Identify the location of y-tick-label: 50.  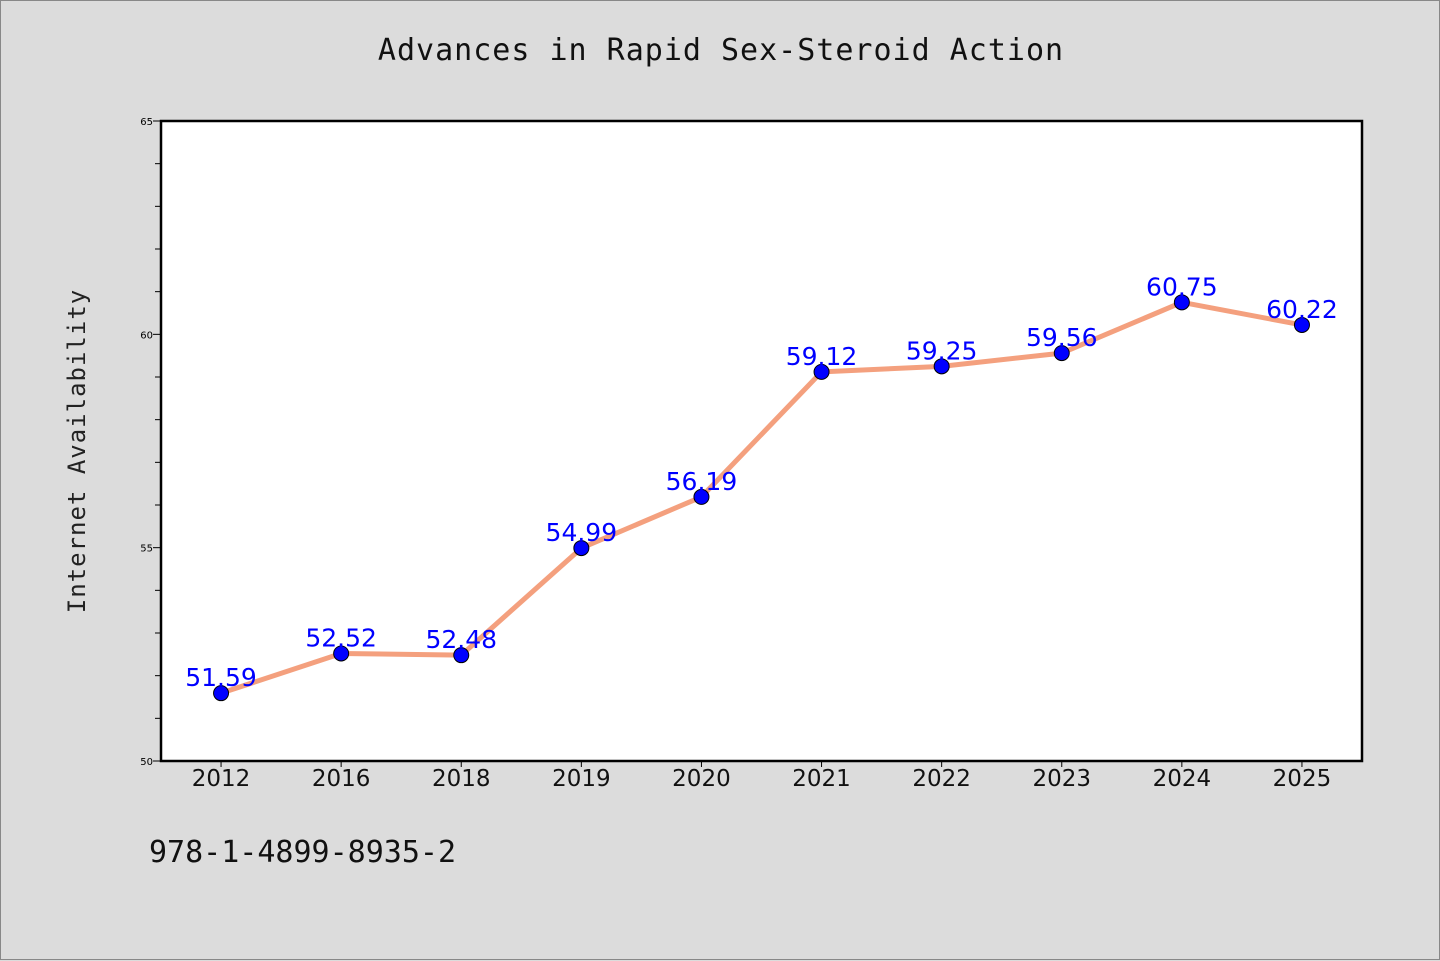
(146, 762).